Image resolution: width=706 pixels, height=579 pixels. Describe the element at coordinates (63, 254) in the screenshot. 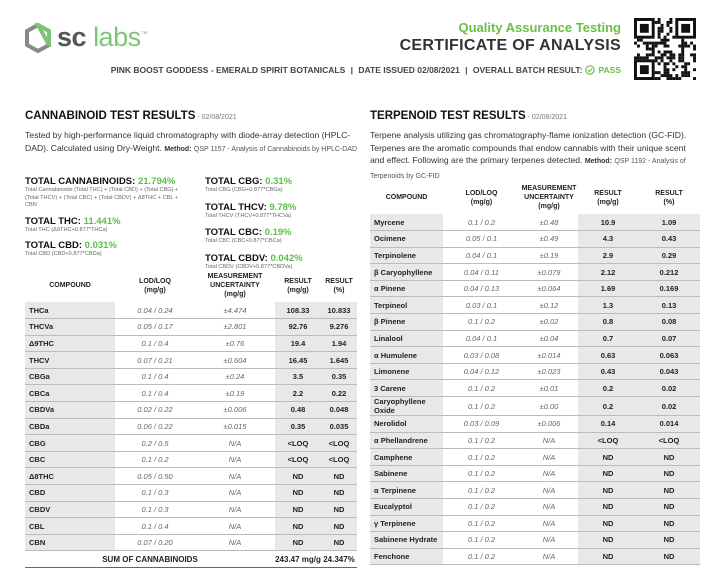

I see `total-formula: Total CBD (CBD+0.877*CBDa)` at that location.